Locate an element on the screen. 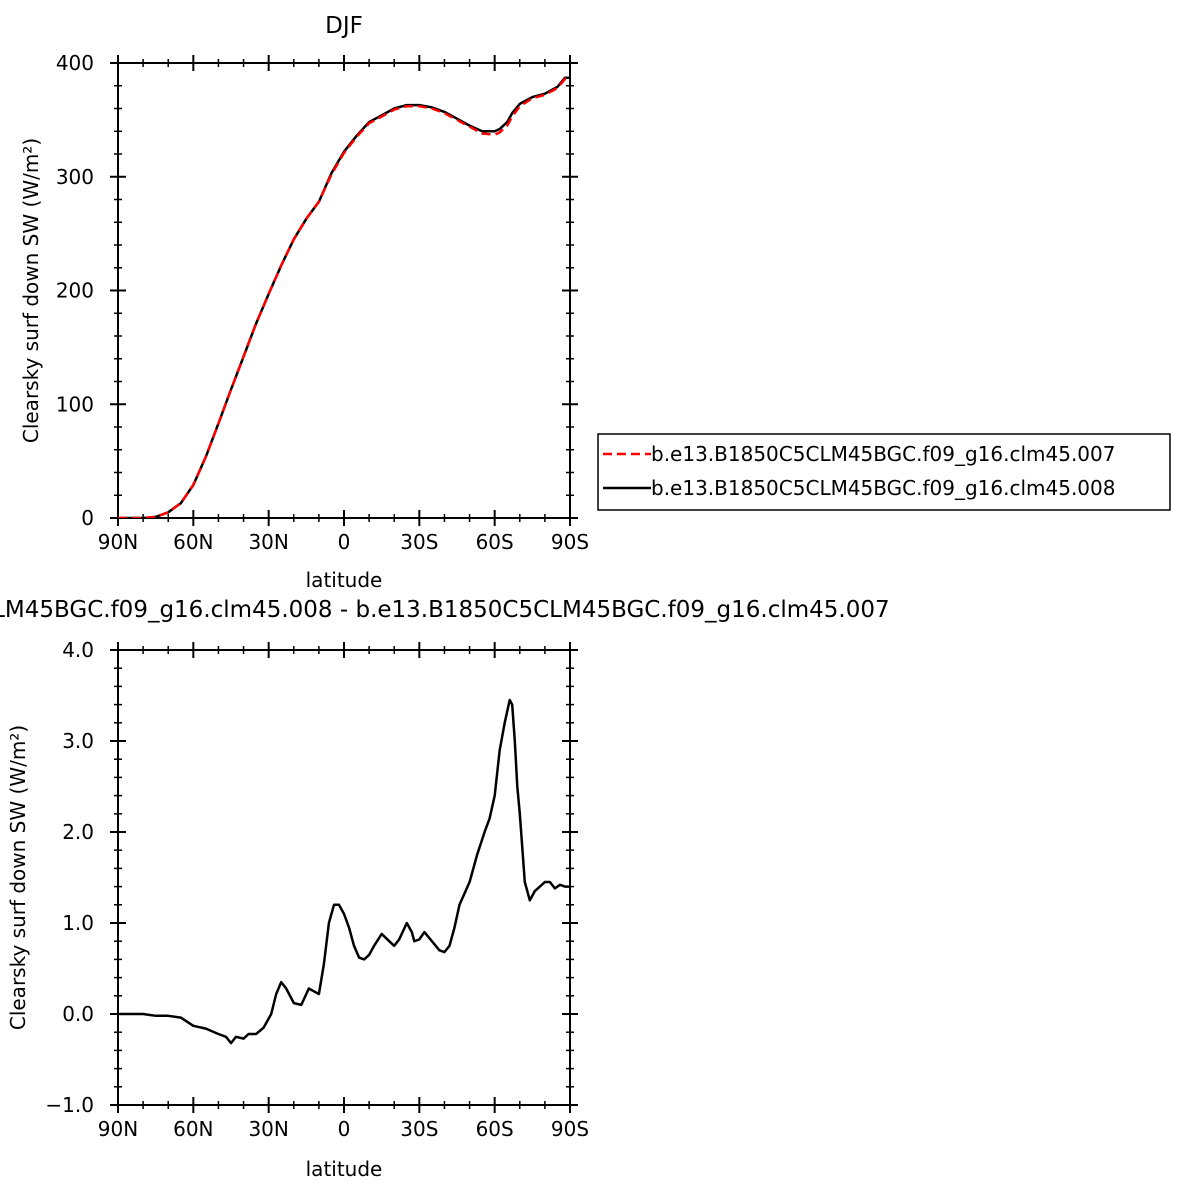 This screenshot has height=1191, width=1188. y-tick-label: 100 is located at coordinates (75, 404).